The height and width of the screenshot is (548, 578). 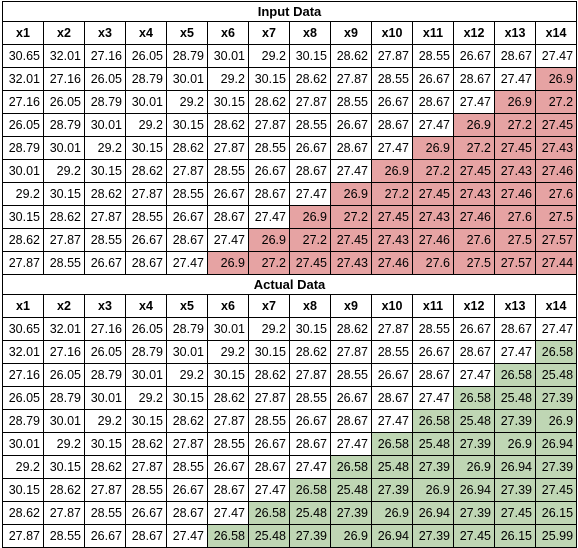 I want to click on table-cell: 26.15, so click(x=556, y=513).